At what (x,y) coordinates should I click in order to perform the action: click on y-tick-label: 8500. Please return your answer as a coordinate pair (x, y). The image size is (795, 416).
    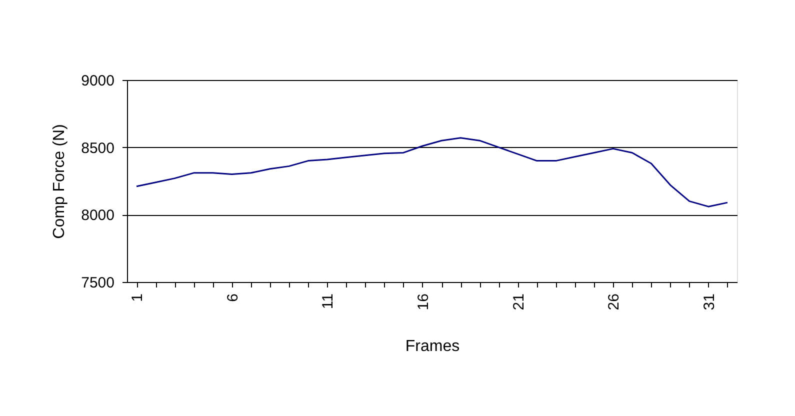
    Looking at the image, I should click on (97, 148).